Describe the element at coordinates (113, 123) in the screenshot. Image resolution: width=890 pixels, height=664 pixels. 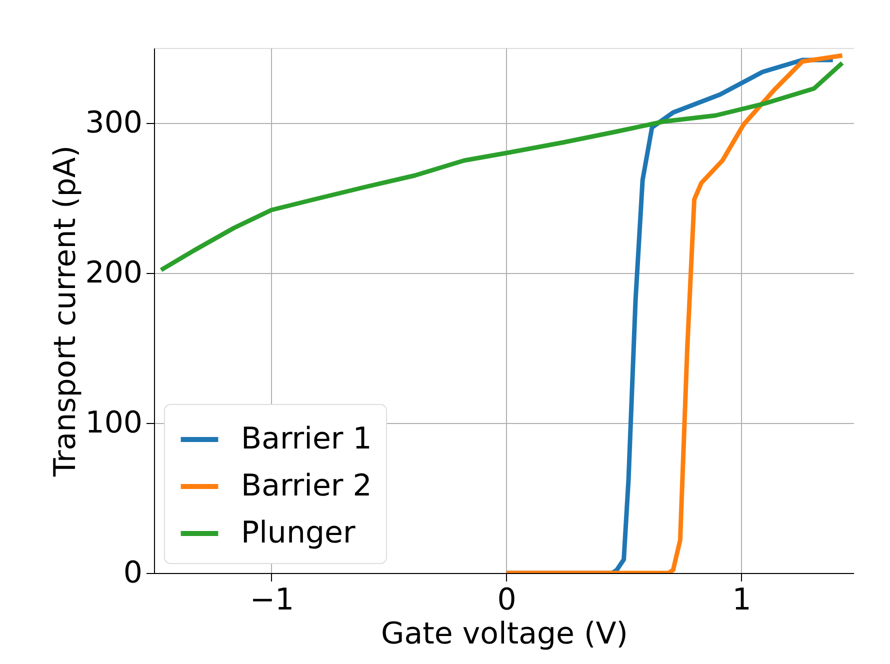
I see `y-tick-label: 300` at that location.